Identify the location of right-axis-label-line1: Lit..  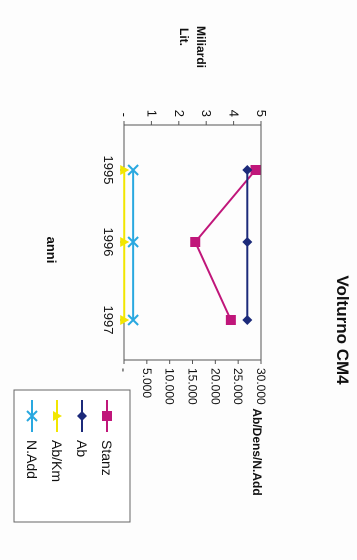
(184, 37).